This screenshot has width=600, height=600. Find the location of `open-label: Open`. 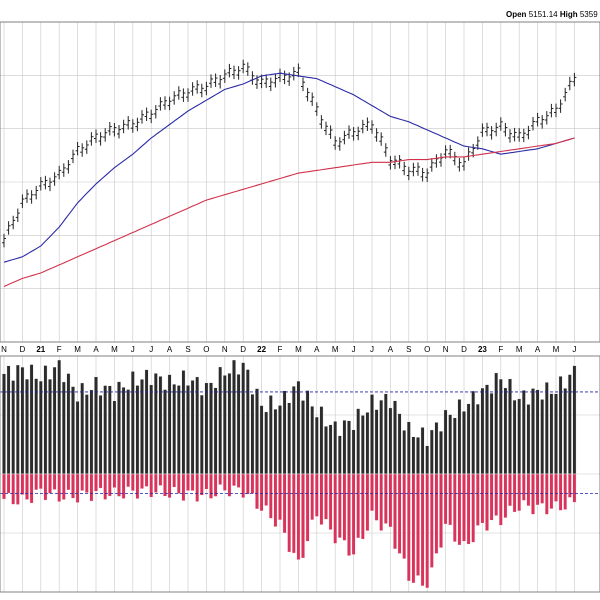

open-label: Open is located at coordinates (516, 14).